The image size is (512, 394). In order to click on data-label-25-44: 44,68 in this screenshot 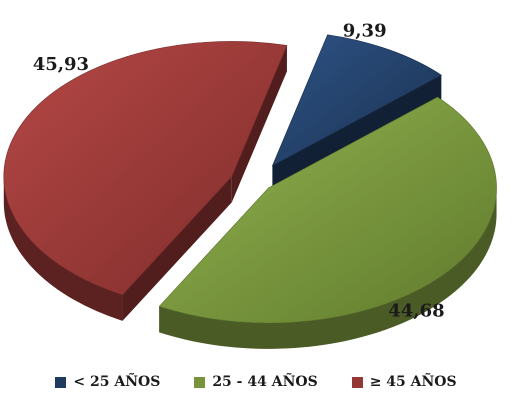, I will do `click(416, 311)`.